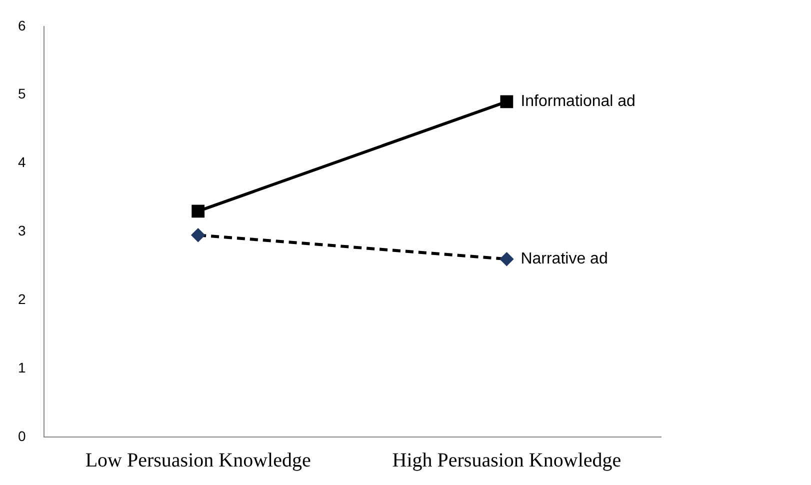 Image resolution: width=811 pixels, height=485 pixels. What do you see at coordinates (22, 298) in the screenshot?
I see `y-tick-label: 2` at bounding box center [22, 298].